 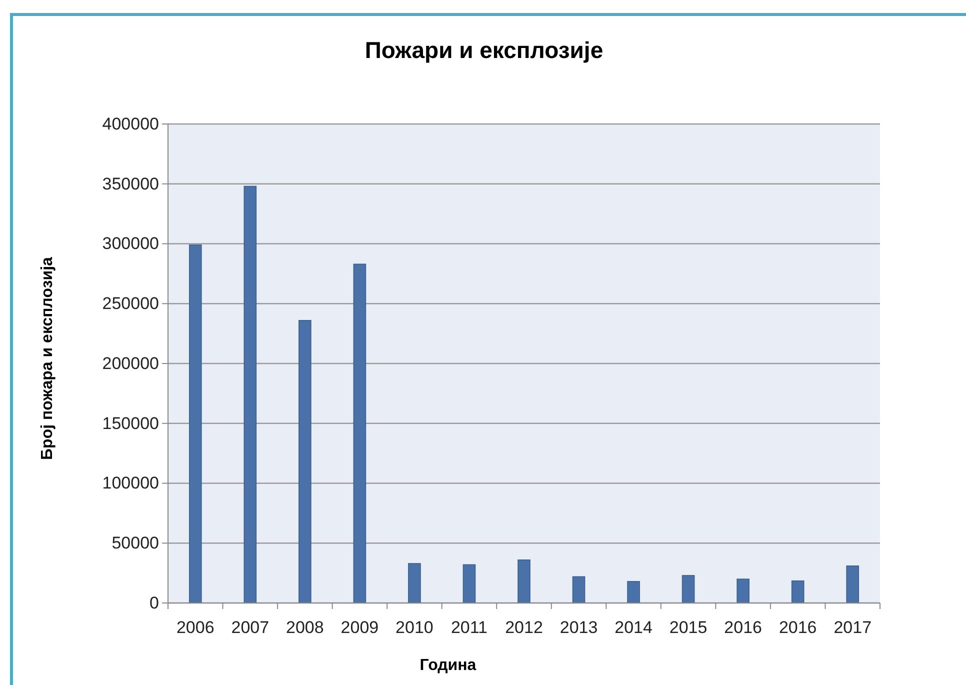 What do you see at coordinates (305, 628) in the screenshot?
I see `x-tick-label: 2008` at bounding box center [305, 628].